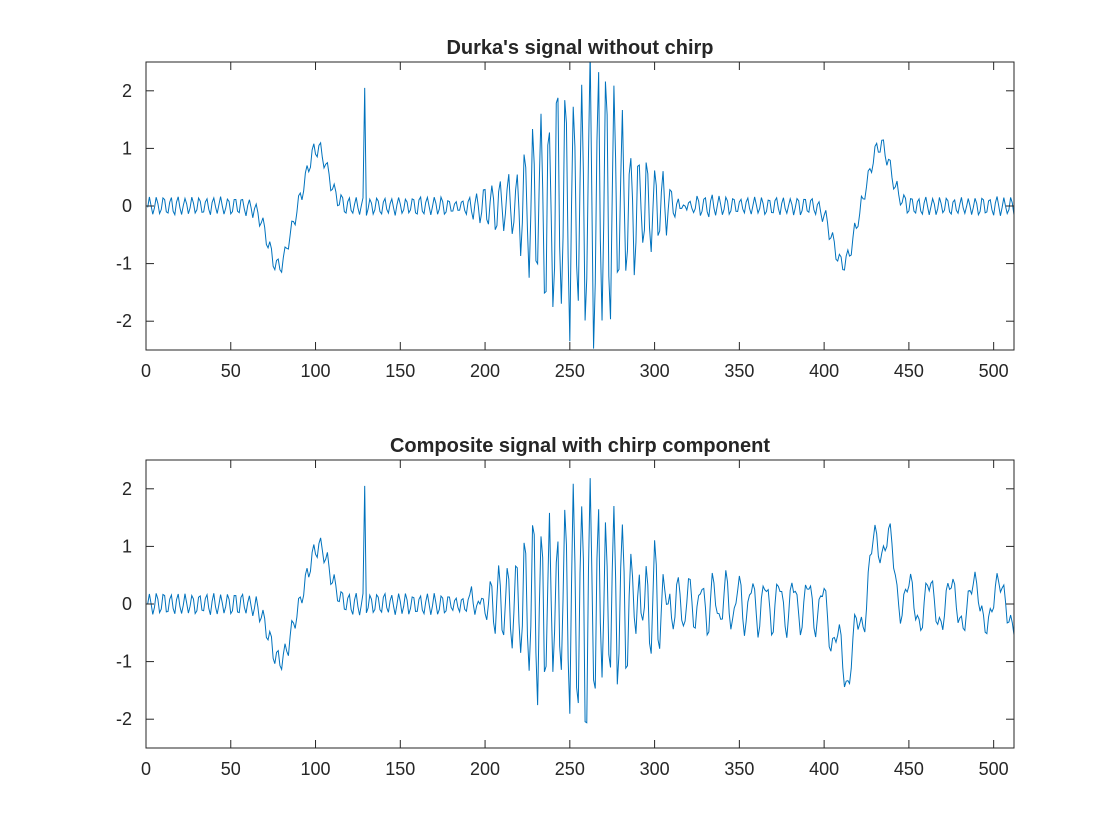 This screenshot has height=840, width=1120. What do you see at coordinates (655, 371) in the screenshot?
I see `top-xtick-label: 300` at bounding box center [655, 371].